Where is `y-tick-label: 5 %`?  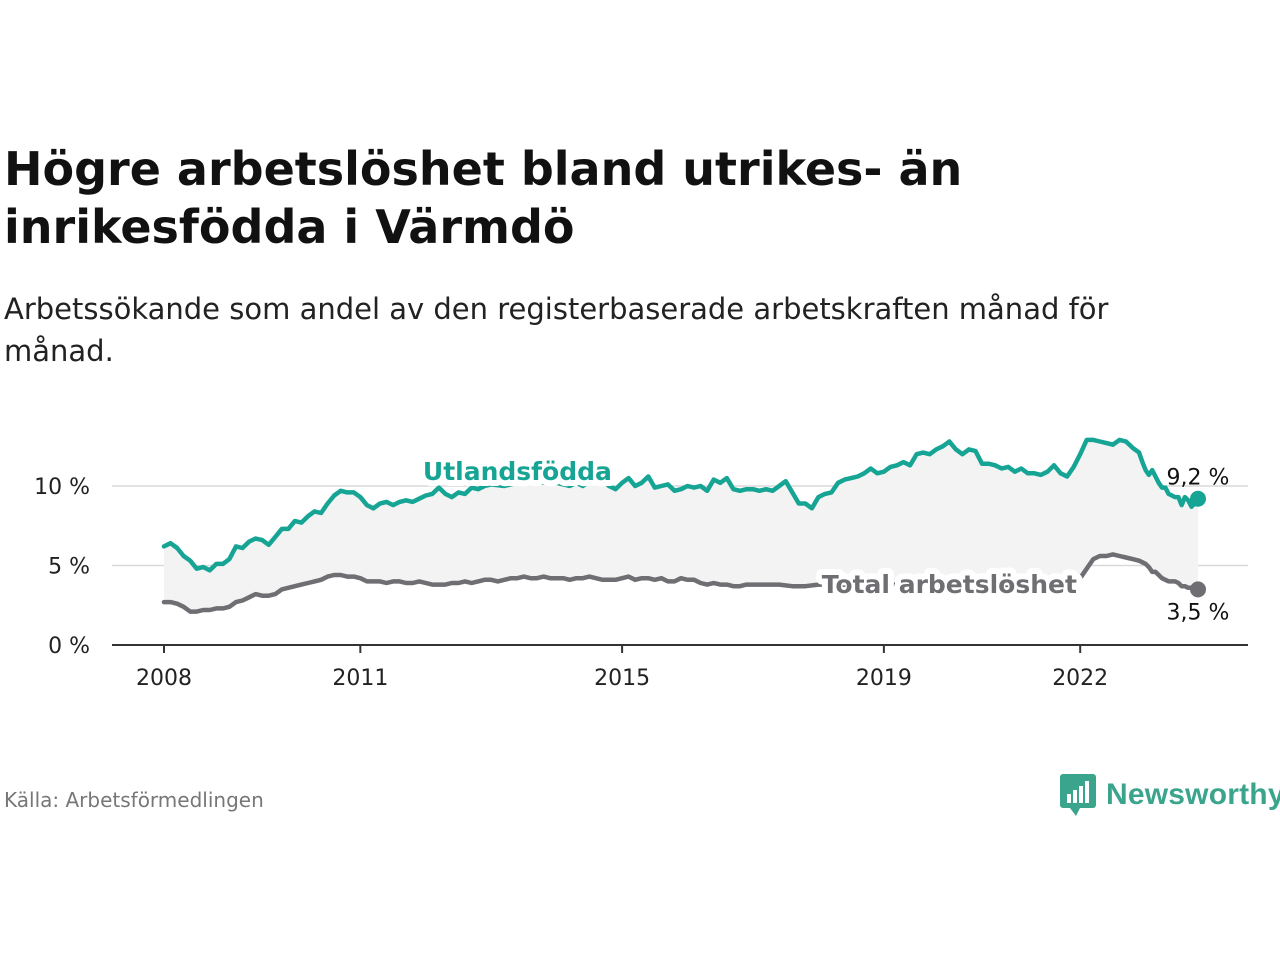
y-tick-label: 5 % is located at coordinates (69, 567).